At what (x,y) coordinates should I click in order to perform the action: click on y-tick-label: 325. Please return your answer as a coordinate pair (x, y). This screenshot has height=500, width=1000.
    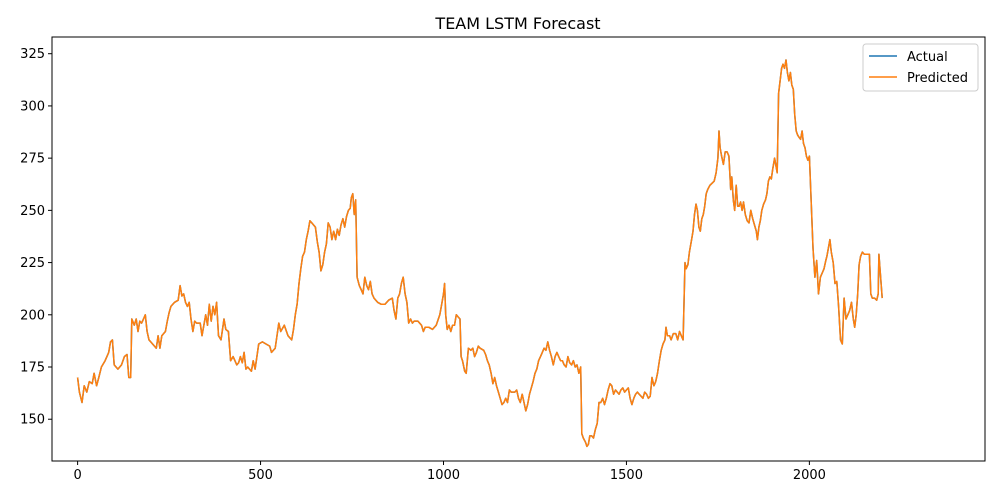
    Looking at the image, I should click on (32, 54).